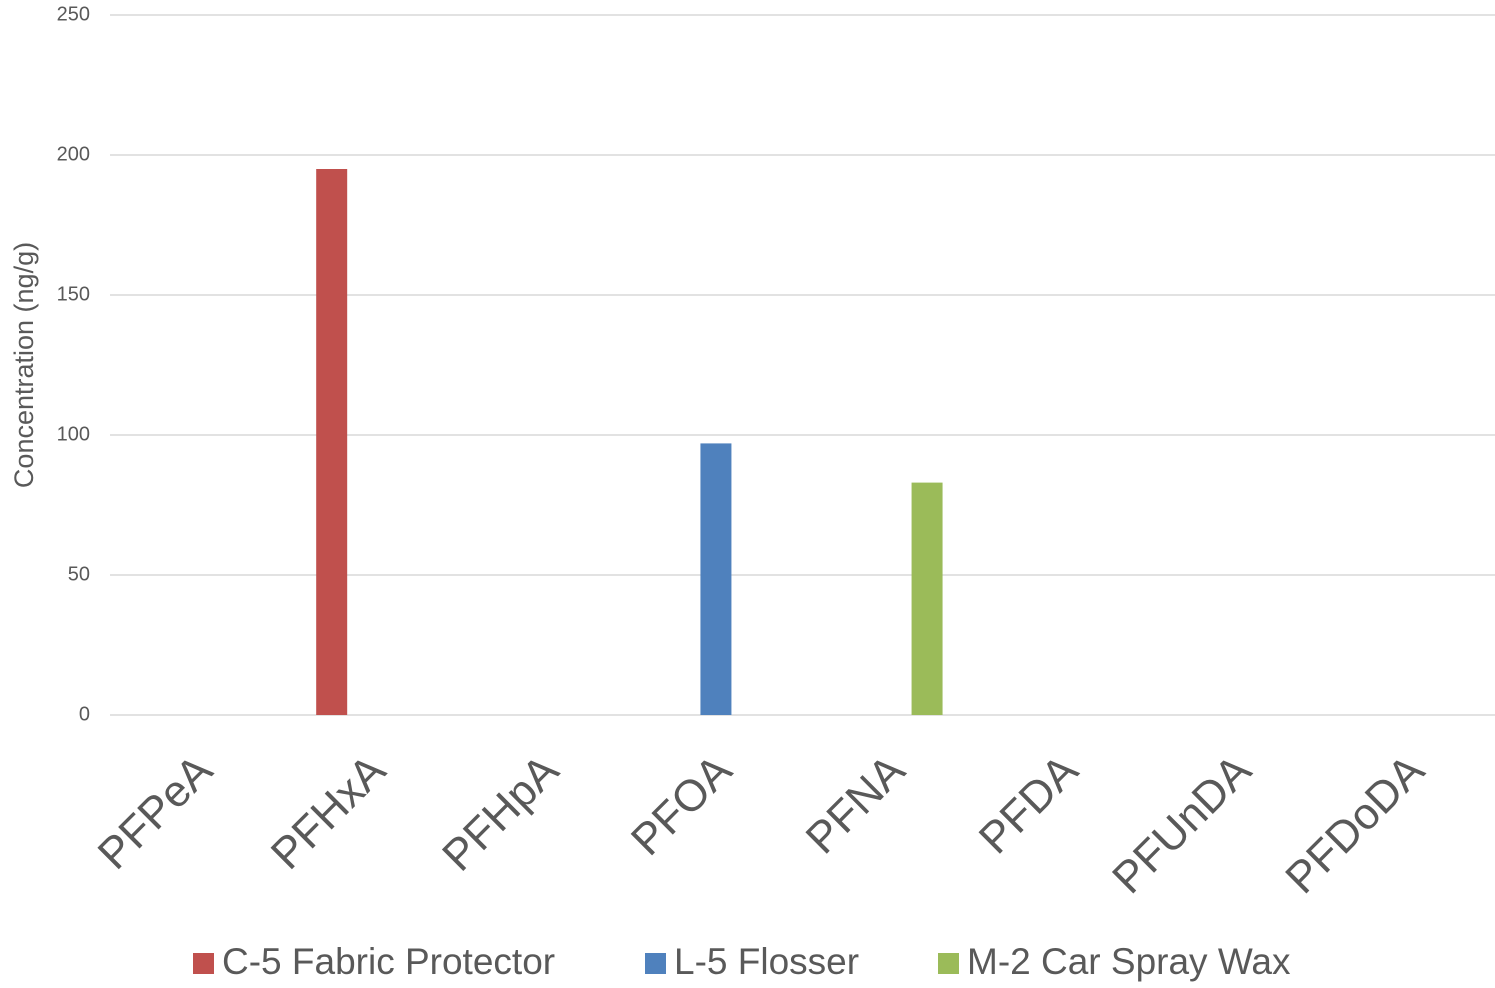 This screenshot has height=988, width=1495. Describe the element at coordinates (79, 574) in the screenshot. I see `y-tick-label: 50` at that location.